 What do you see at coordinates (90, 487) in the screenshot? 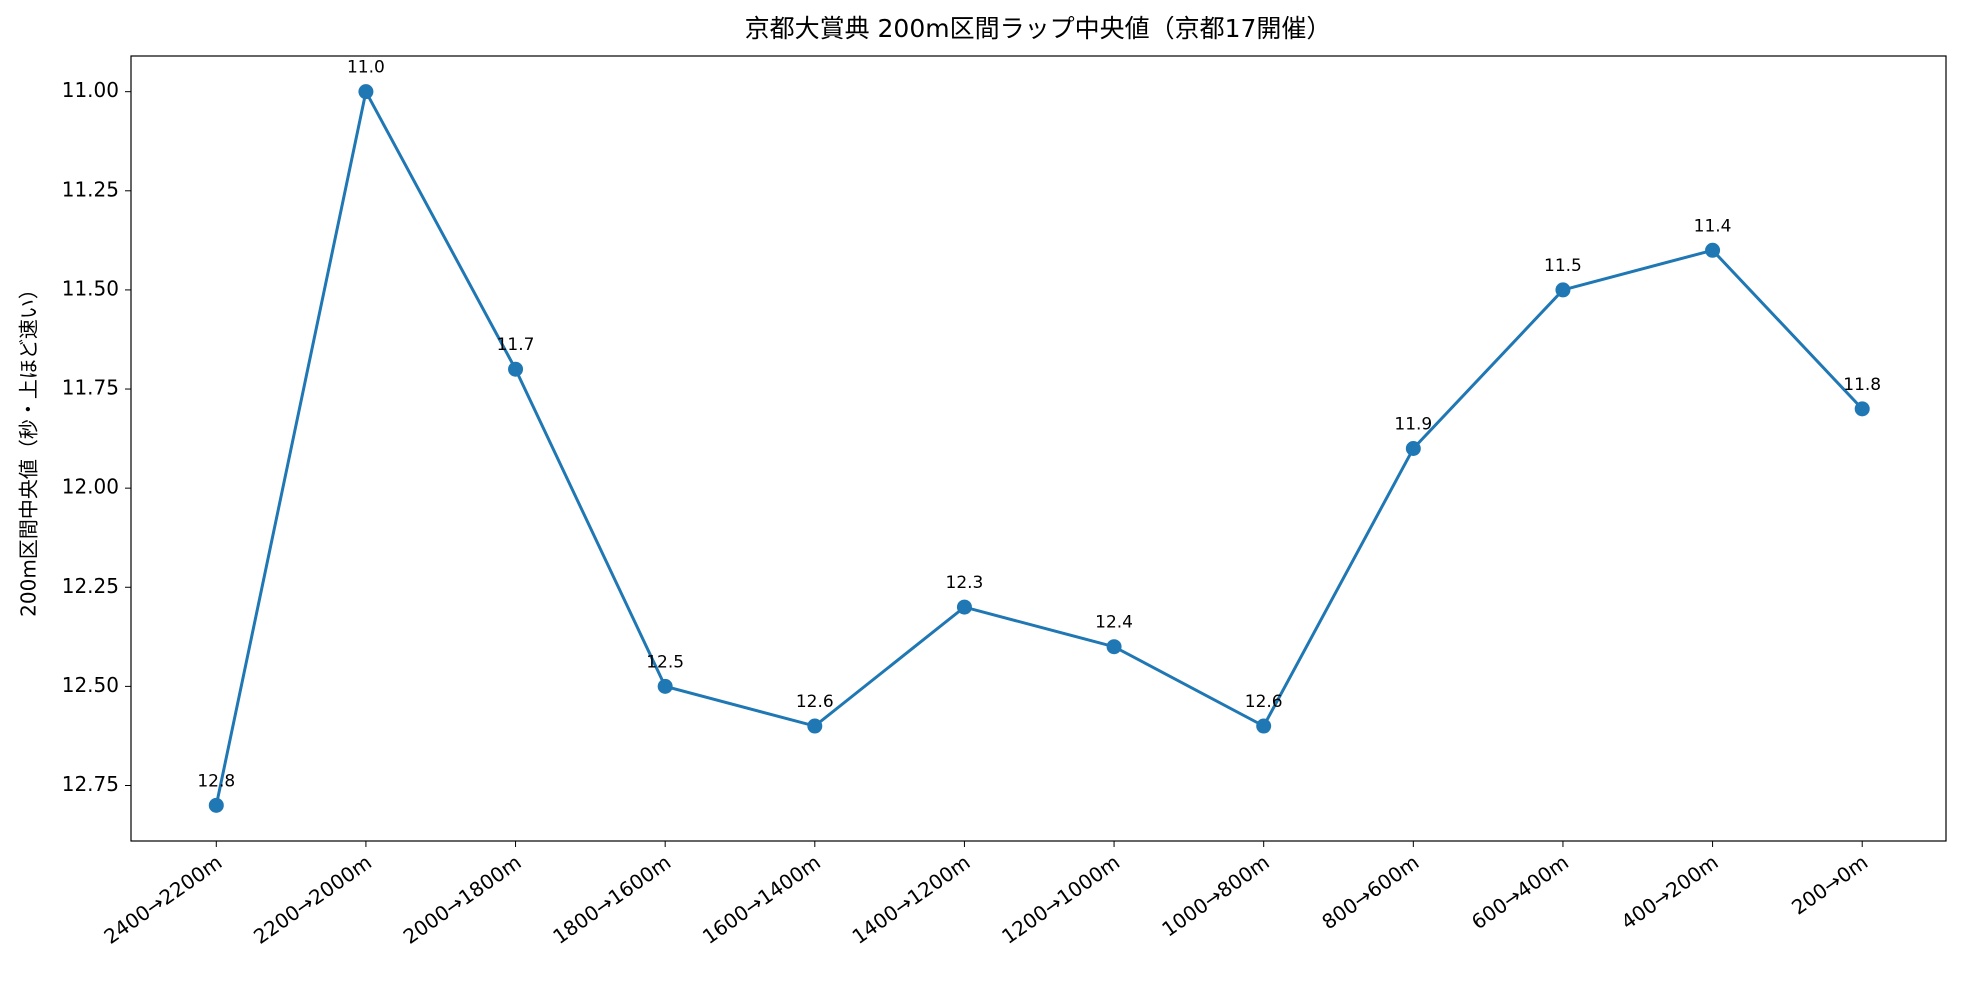
I see `y-tick-label: 12.00` at bounding box center [90, 487].